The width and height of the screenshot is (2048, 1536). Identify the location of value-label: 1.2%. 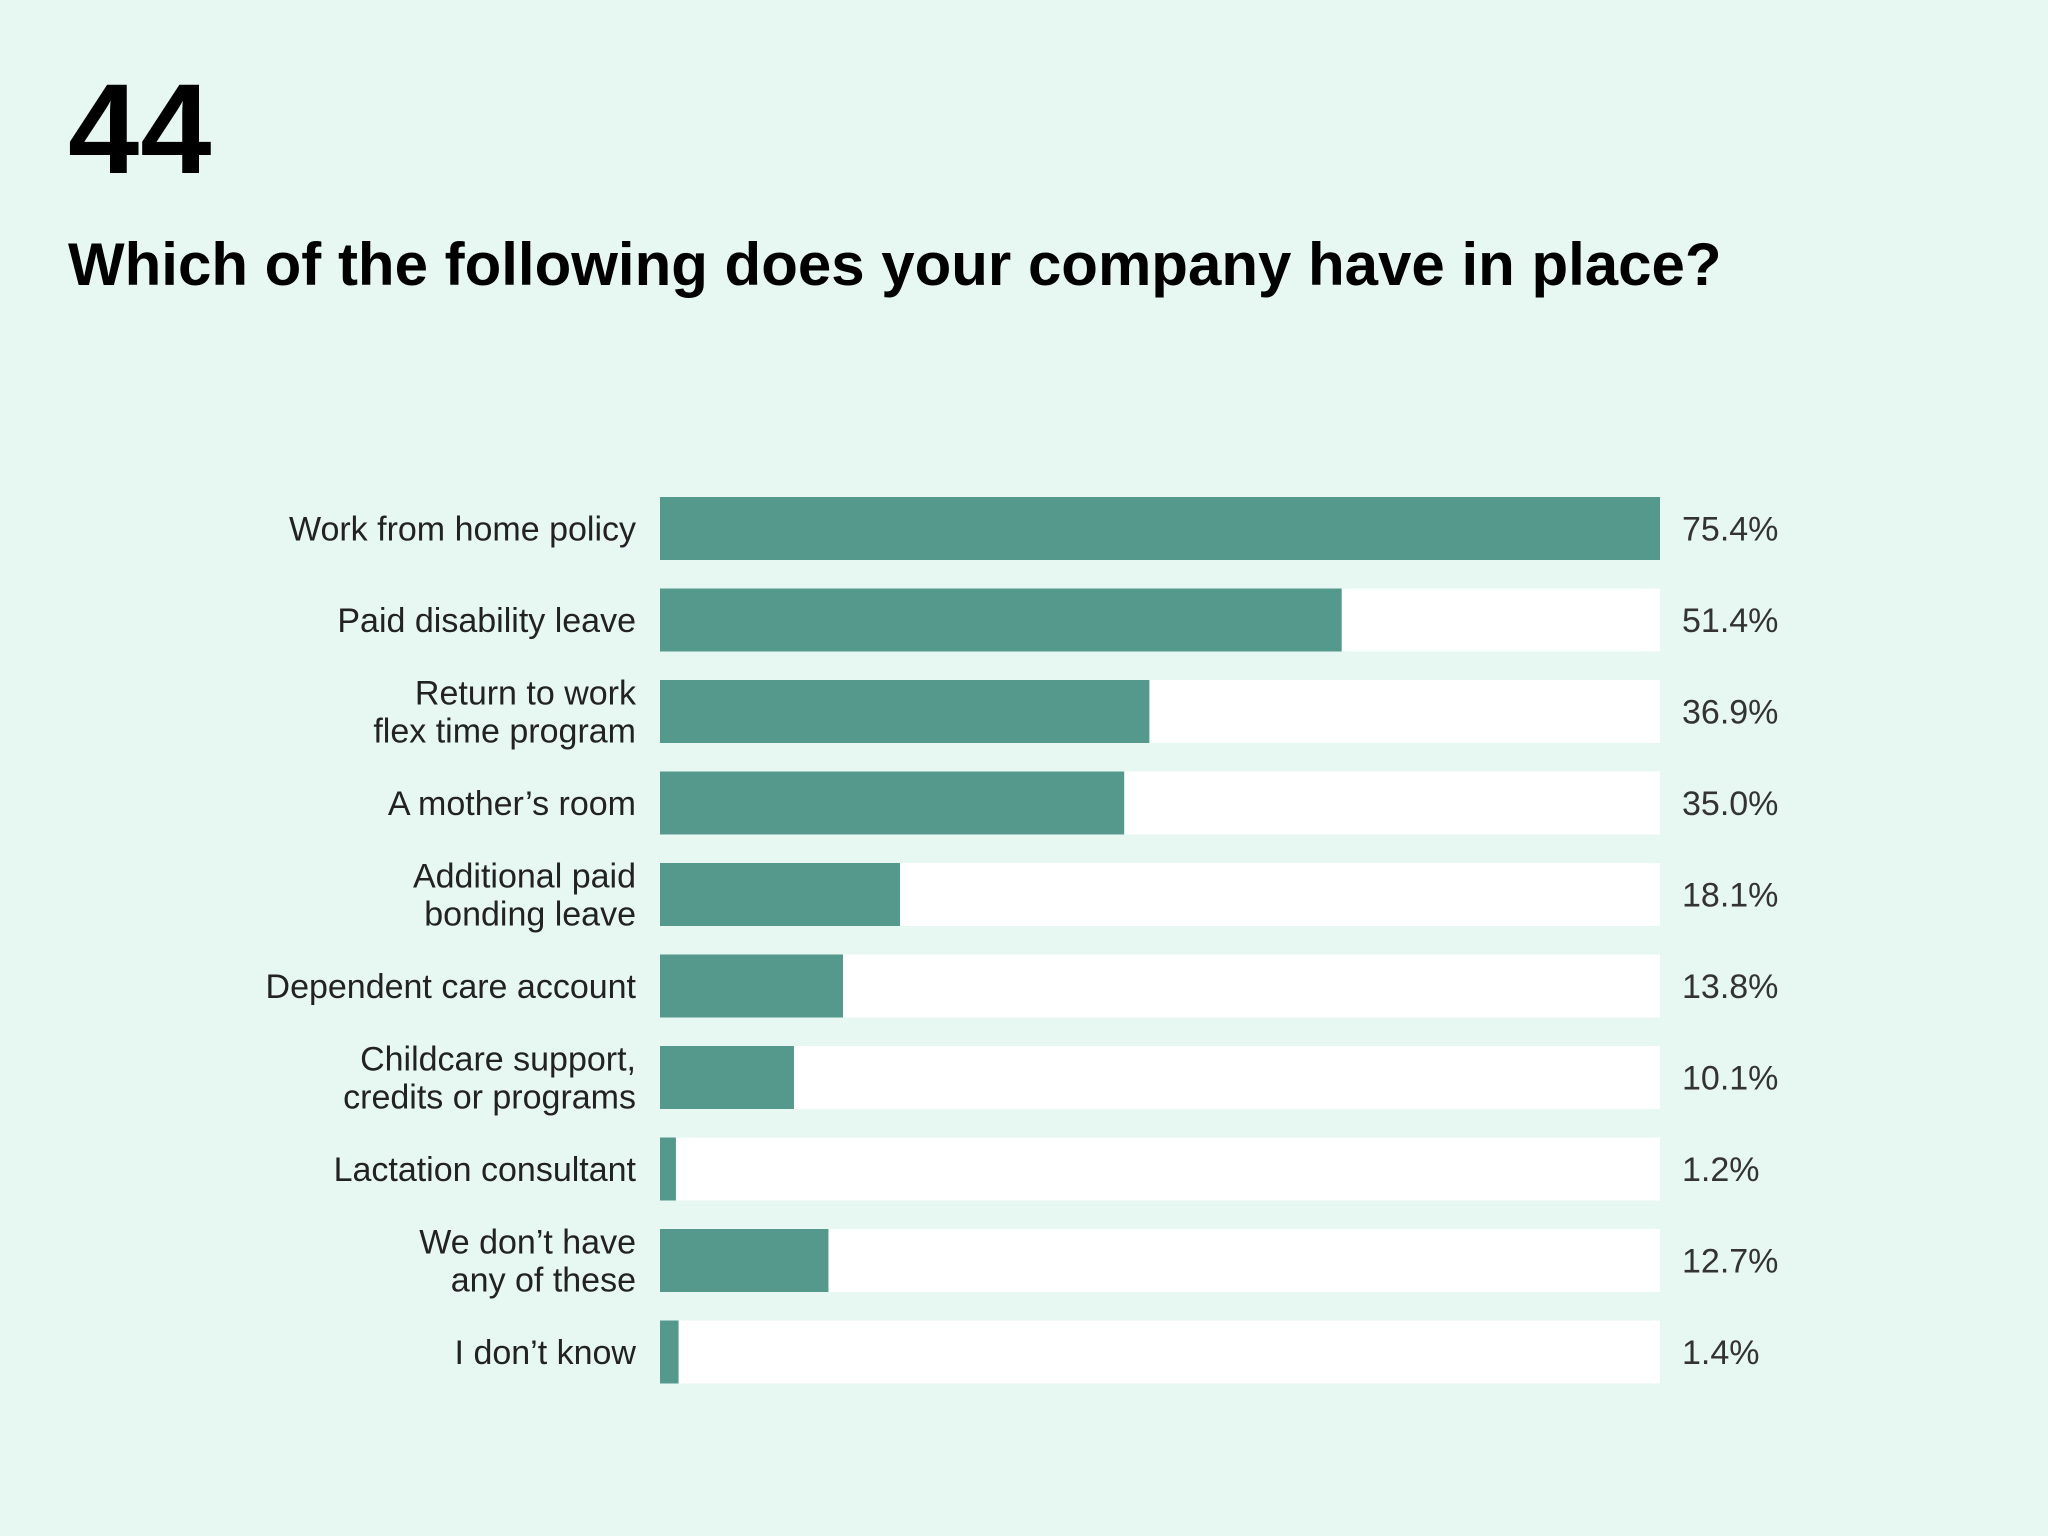
(1721, 1170).